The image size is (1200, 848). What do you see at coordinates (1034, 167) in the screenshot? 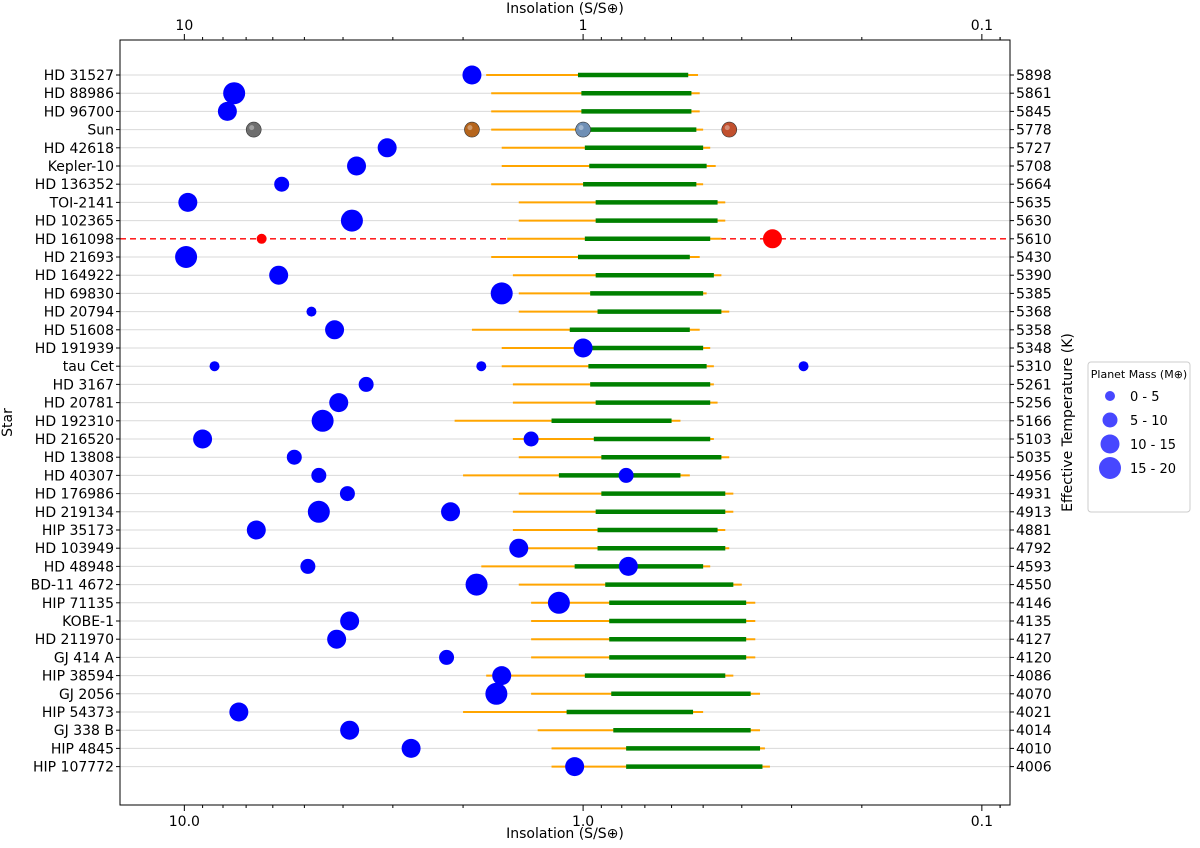
I see `teff-label: 5708` at bounding box center [1034, 167].